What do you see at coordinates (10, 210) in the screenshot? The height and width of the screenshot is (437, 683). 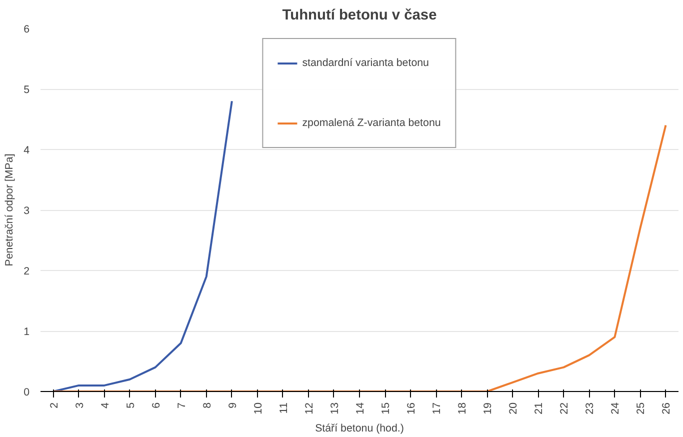 I see `y-axis-title: Penetrační odpor [MPa]` at bounding box center [10, 210].